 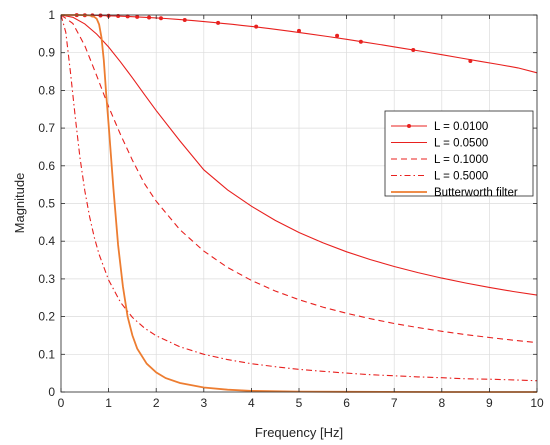 I want to click on x-tick-label: 6, so click(x=346, y=403).